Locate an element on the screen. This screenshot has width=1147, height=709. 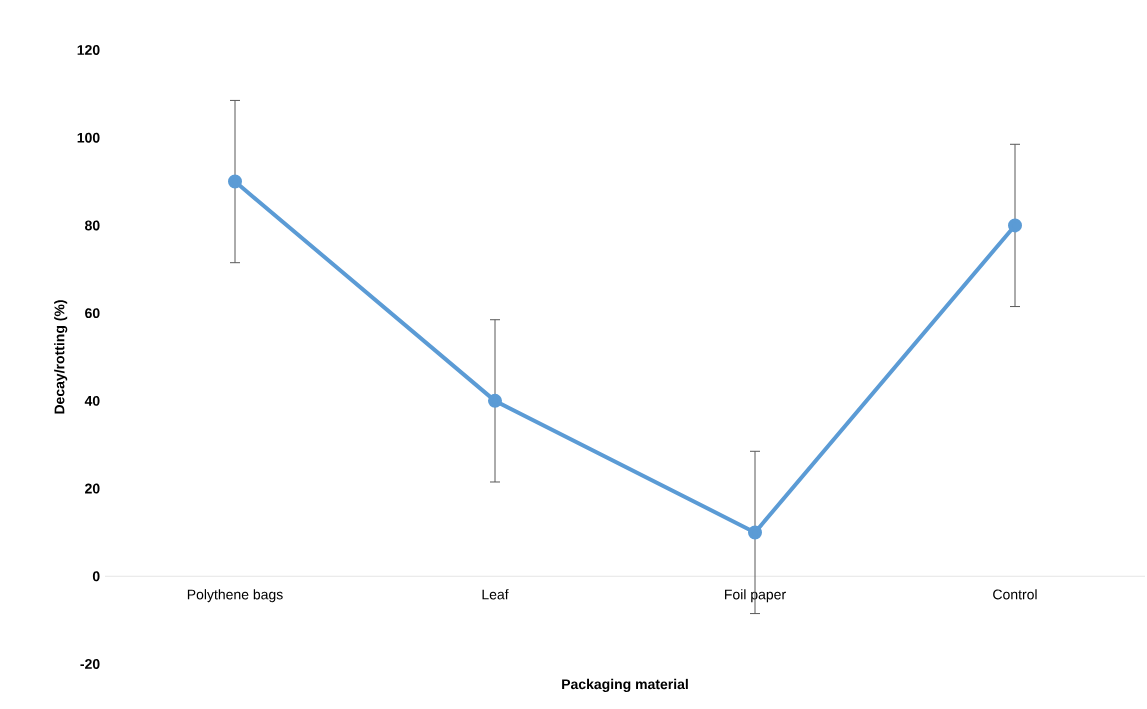
x-tick-label: Foil paper is located at coordinates (755, 596).